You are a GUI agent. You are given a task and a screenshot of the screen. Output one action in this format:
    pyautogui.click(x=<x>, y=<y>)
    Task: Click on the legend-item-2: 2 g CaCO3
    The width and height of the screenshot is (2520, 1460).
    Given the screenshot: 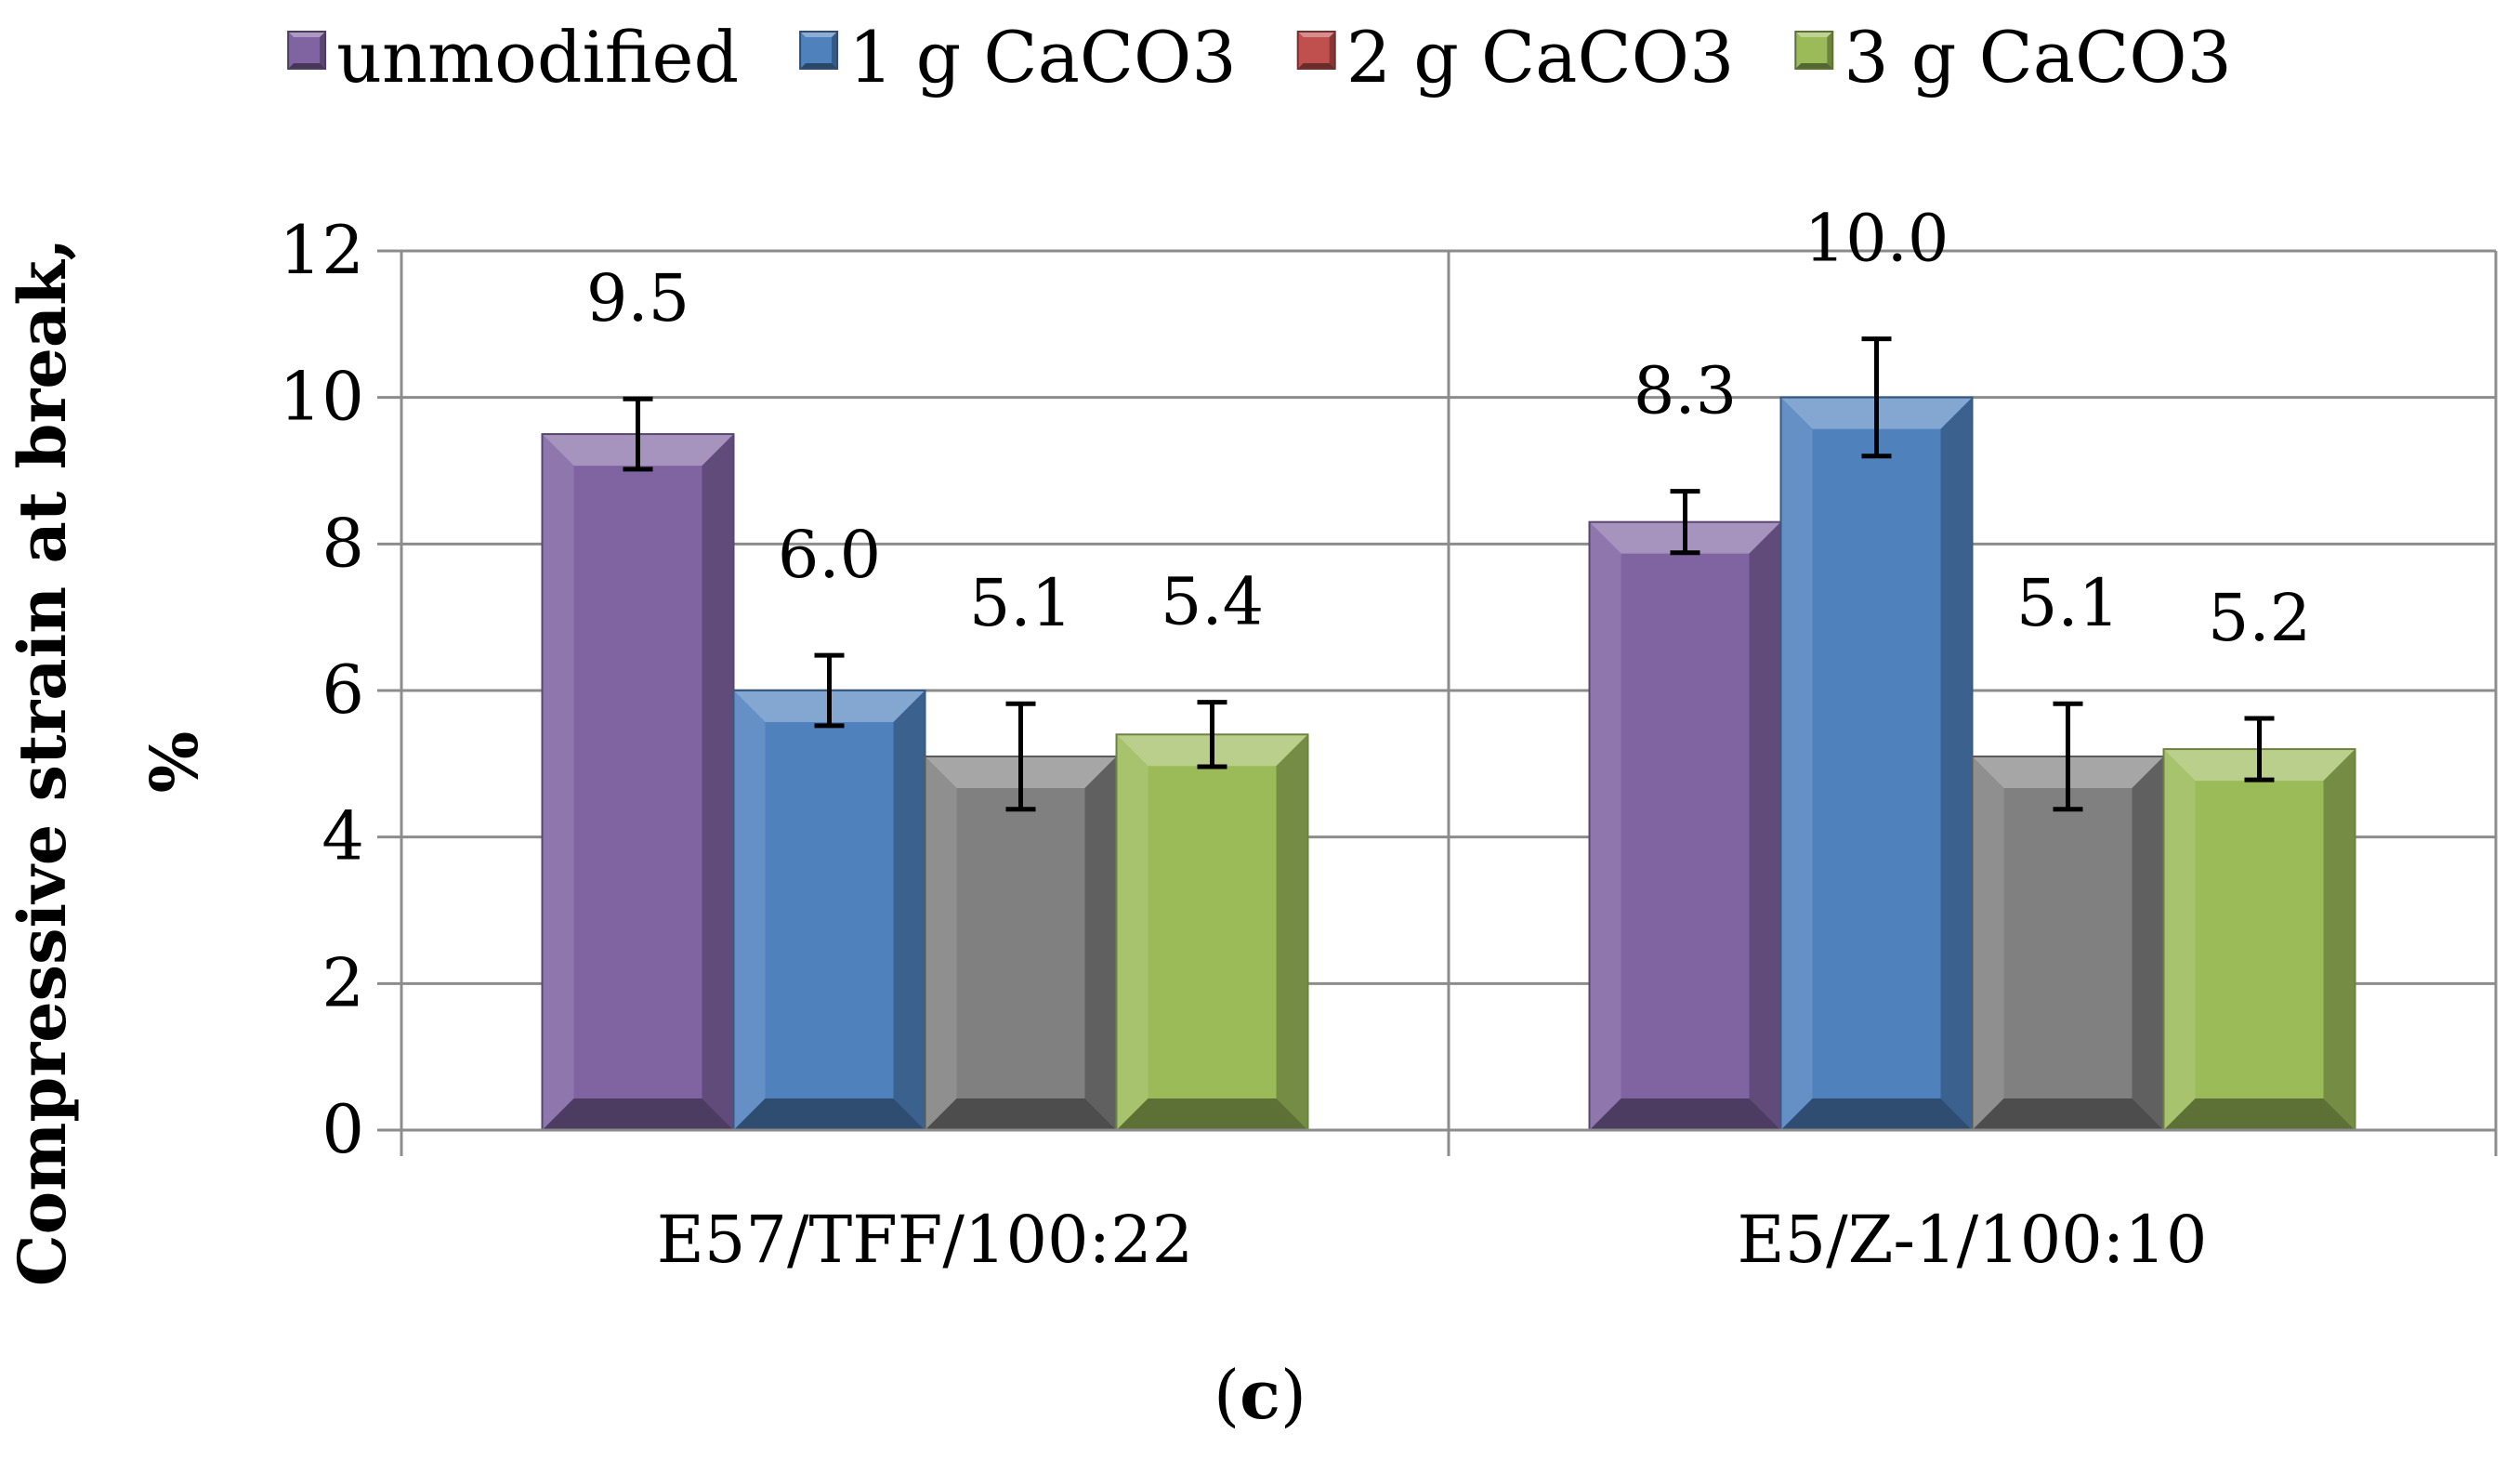 What is the action you would take?
    pyautogui.click(x=1515, y=58)
    